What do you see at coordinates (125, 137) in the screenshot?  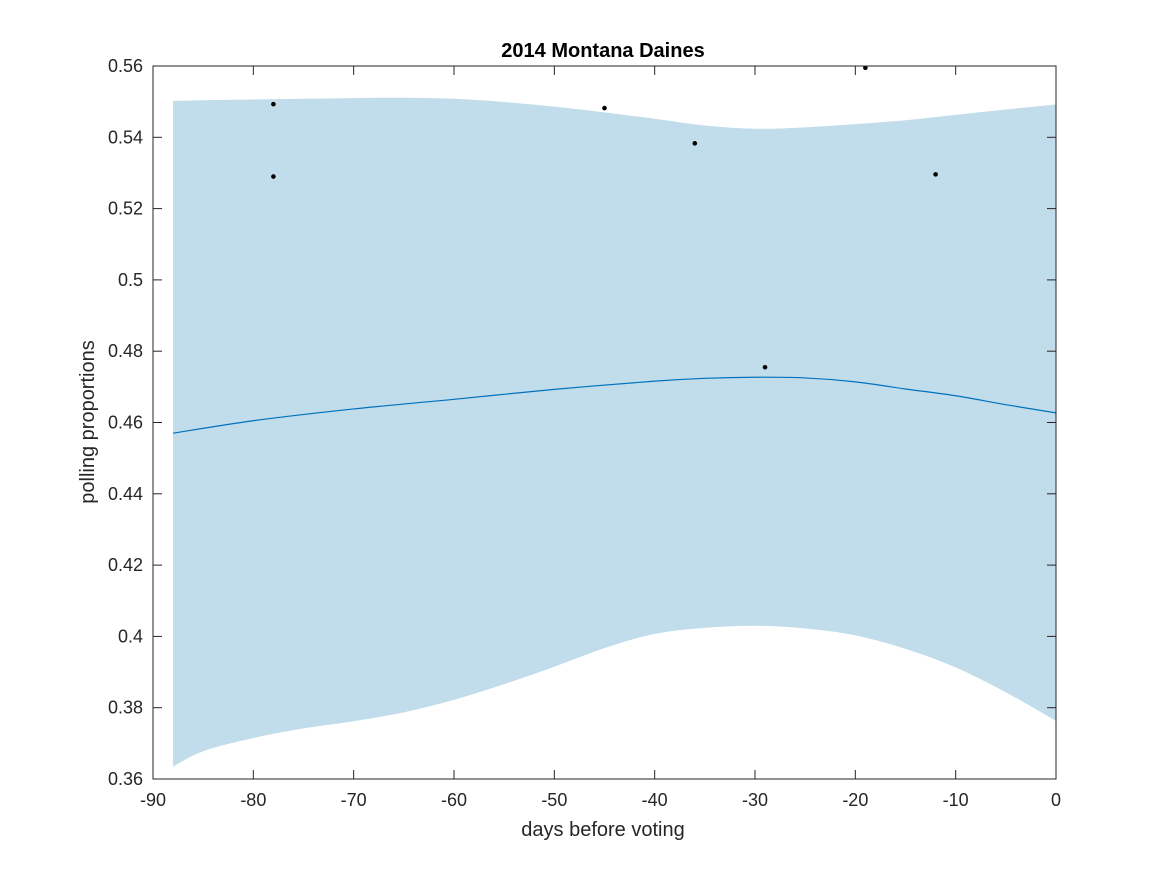 I see `y-tick-label: 0.54` at bounding box center [125, 137].